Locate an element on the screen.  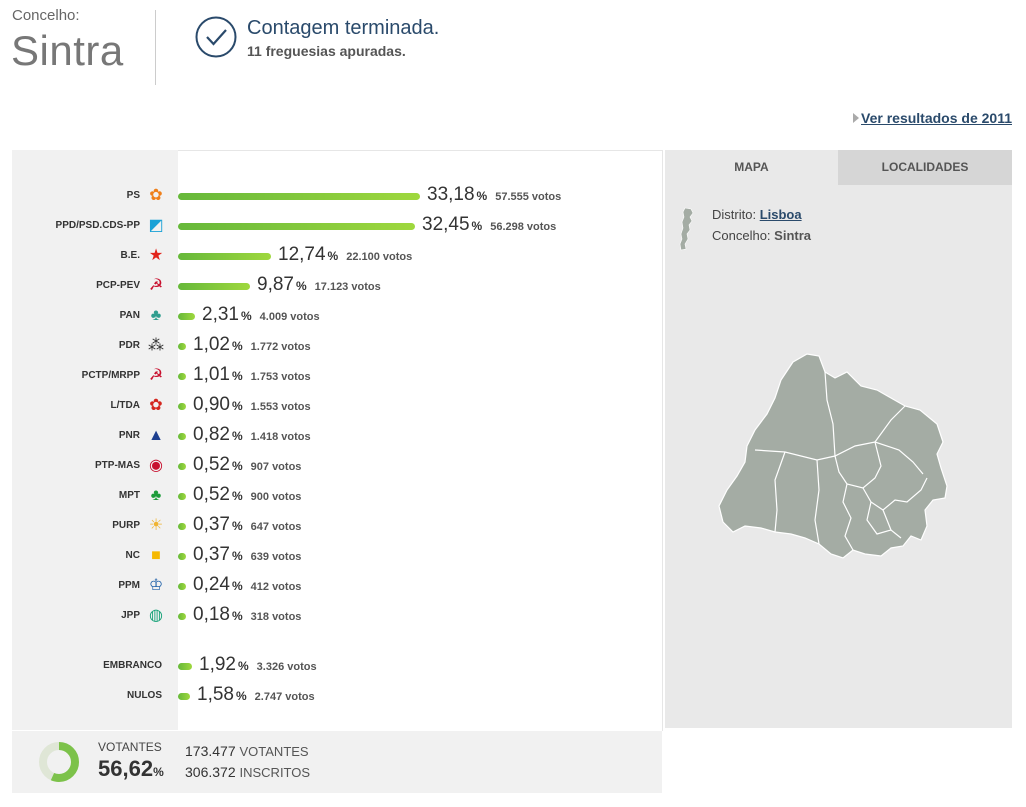
result-percentage: 0,18% 318 votos is located at coordinates (247, 614).